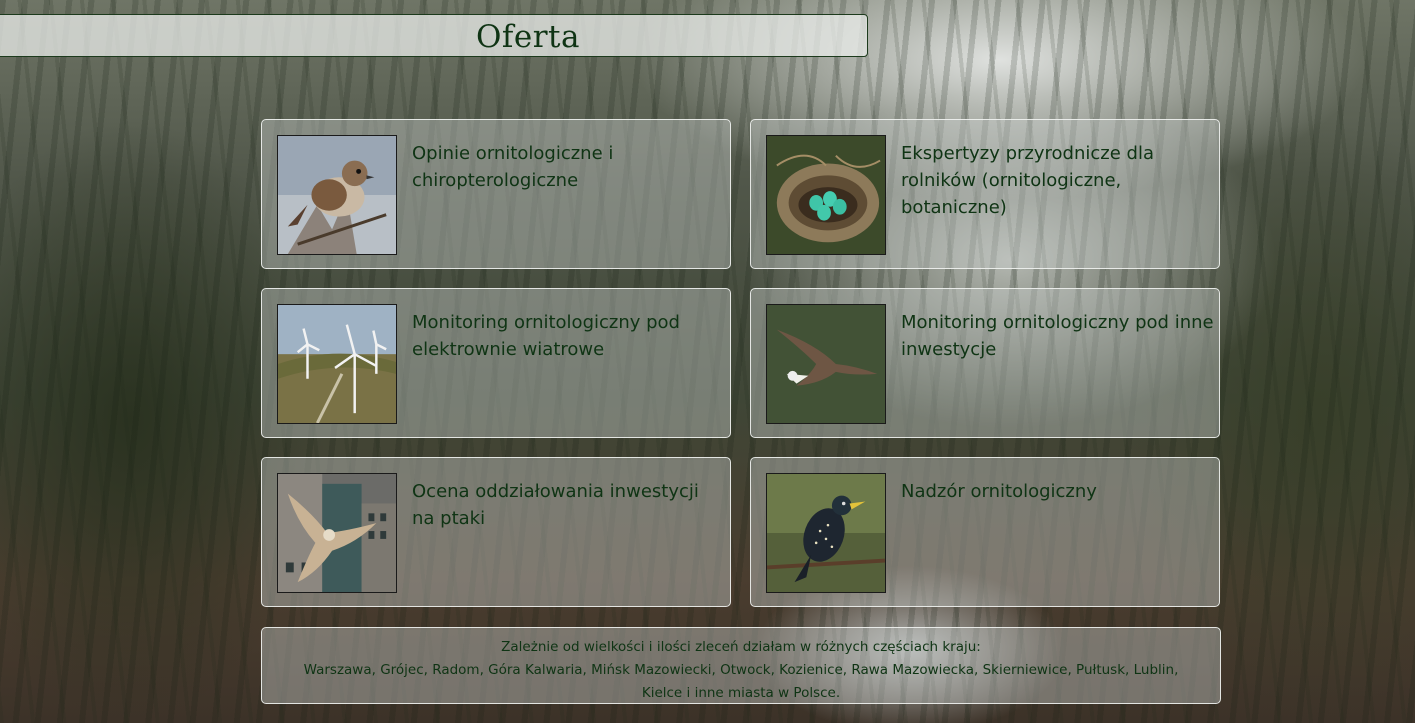 The height and width of the screenshot is (723, 1415). I want to click on service-area-cities-end: Kielce i inne miasta w Polsce., so click(741, 693).